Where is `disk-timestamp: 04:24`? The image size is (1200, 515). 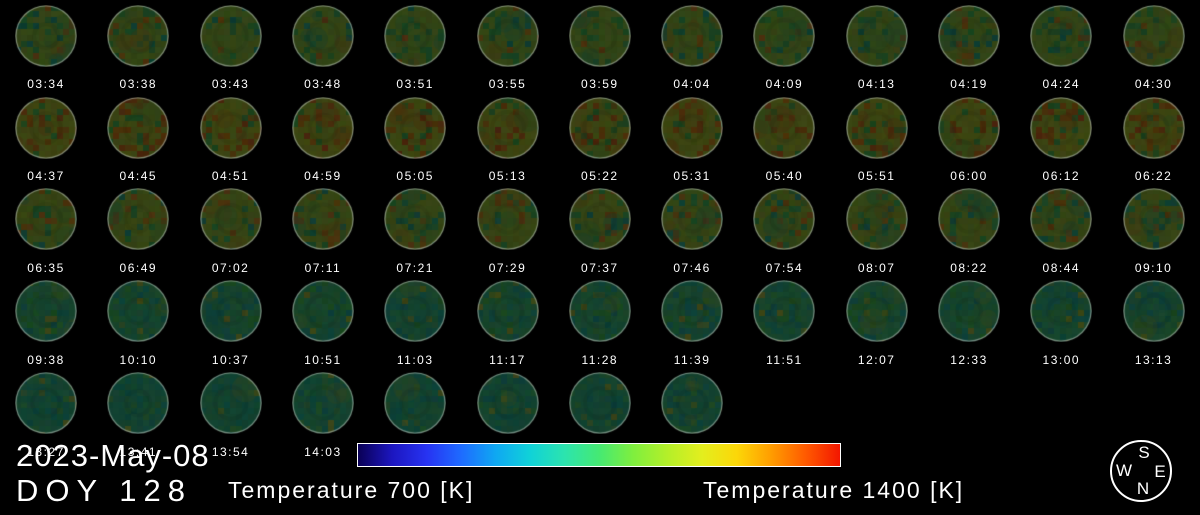 disk-timestamp: 04:24 is located at coordinates (1061, 84).